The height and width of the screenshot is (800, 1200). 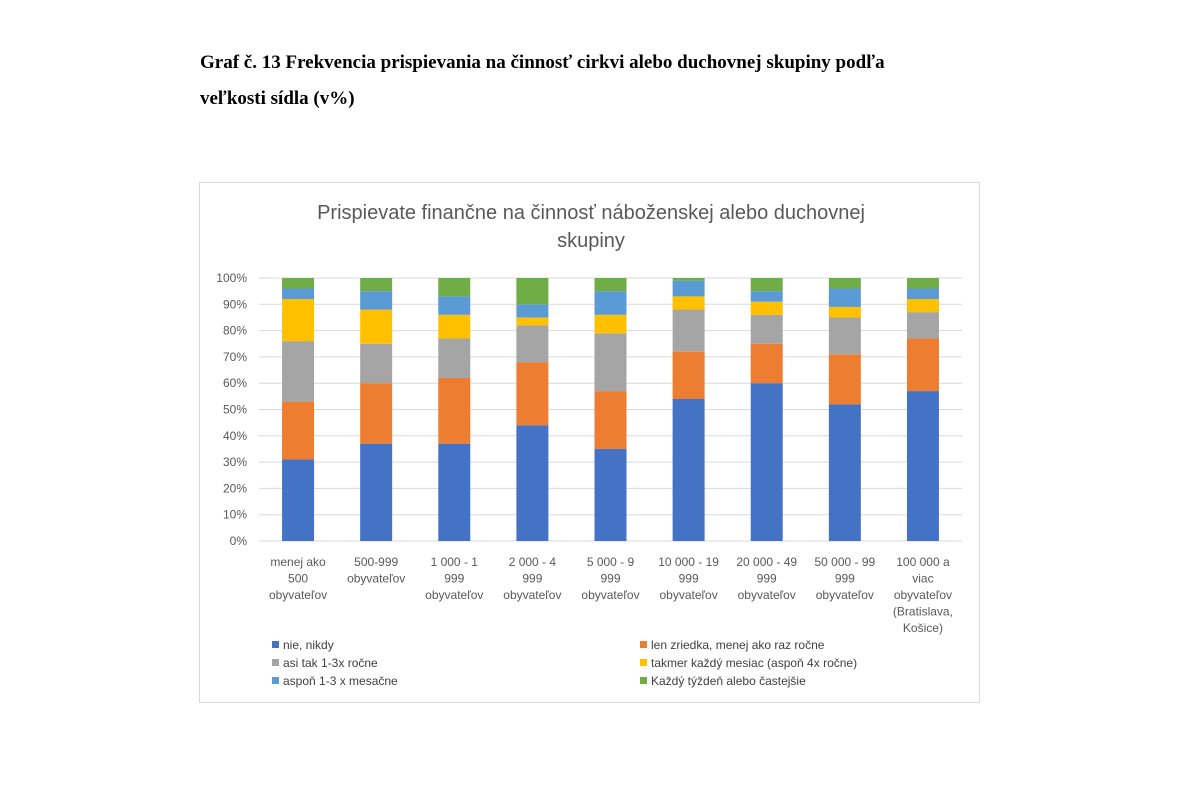 What do you see at coordinates (308, 645) in the screenshot?
I see `legend-label: nie, nikdy` at bounding box center [308, 645].